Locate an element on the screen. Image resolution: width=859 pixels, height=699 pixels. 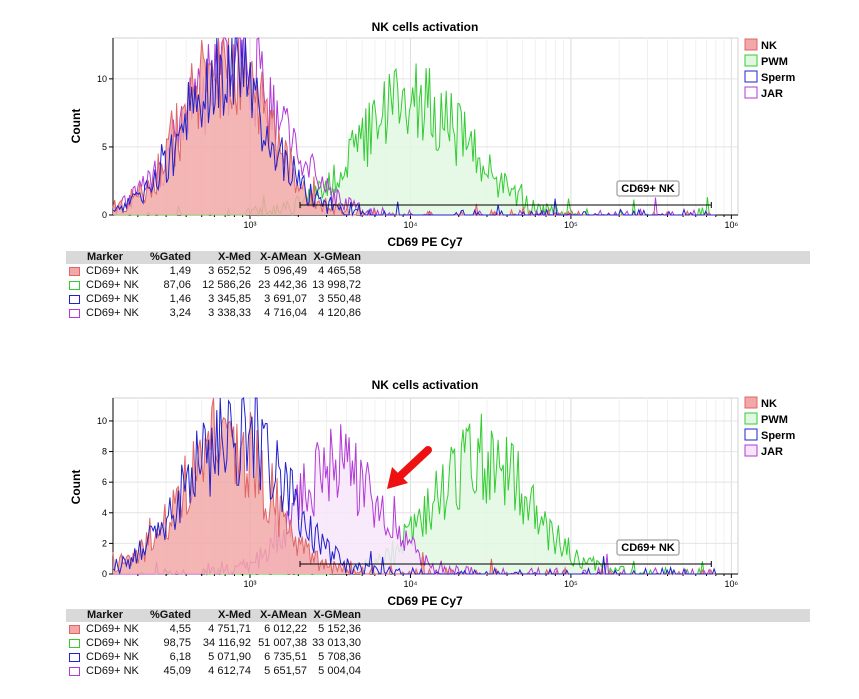
row-xamean: 4 716,04 is located at coordinates (285, 313).